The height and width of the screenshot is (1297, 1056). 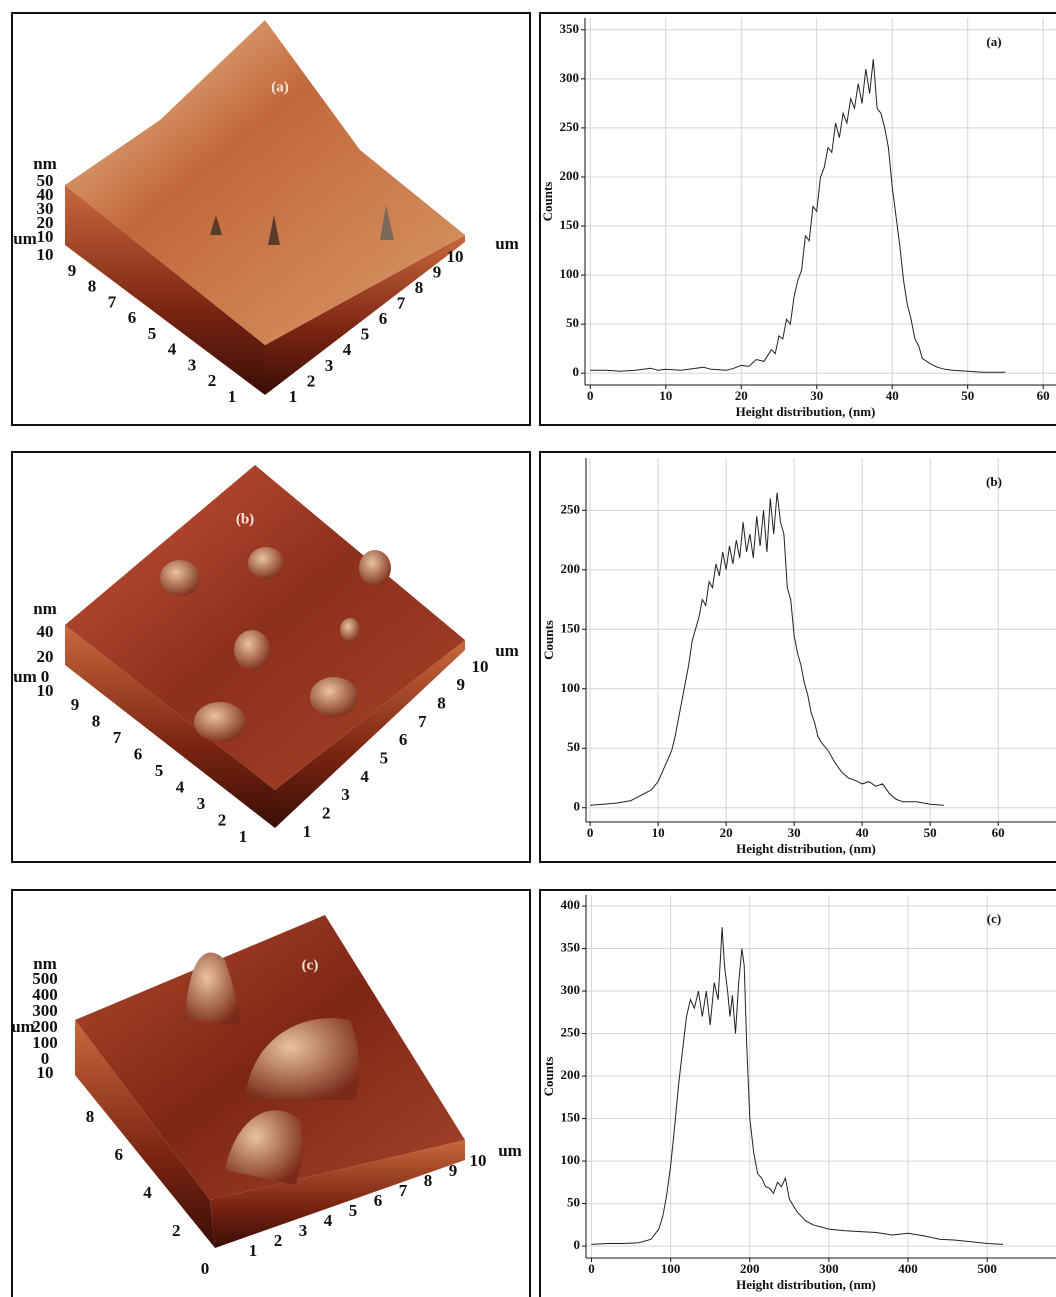 I want to click on z-tick-label: 400, so click(x=45, y=994).